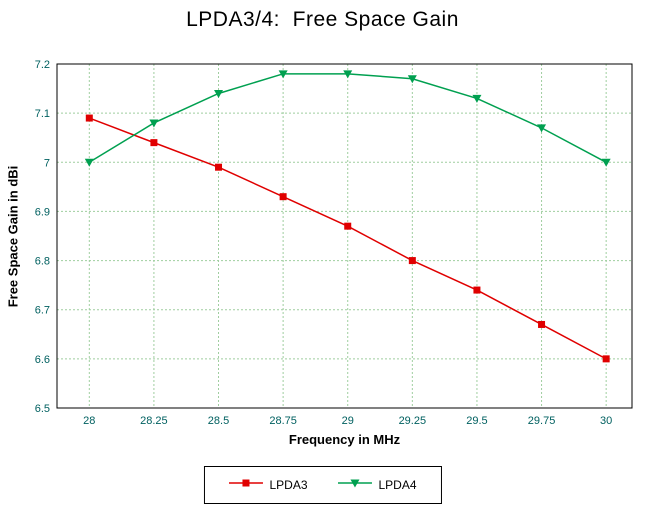  I want to click on svg-text: 6.5, so click(42, 409).